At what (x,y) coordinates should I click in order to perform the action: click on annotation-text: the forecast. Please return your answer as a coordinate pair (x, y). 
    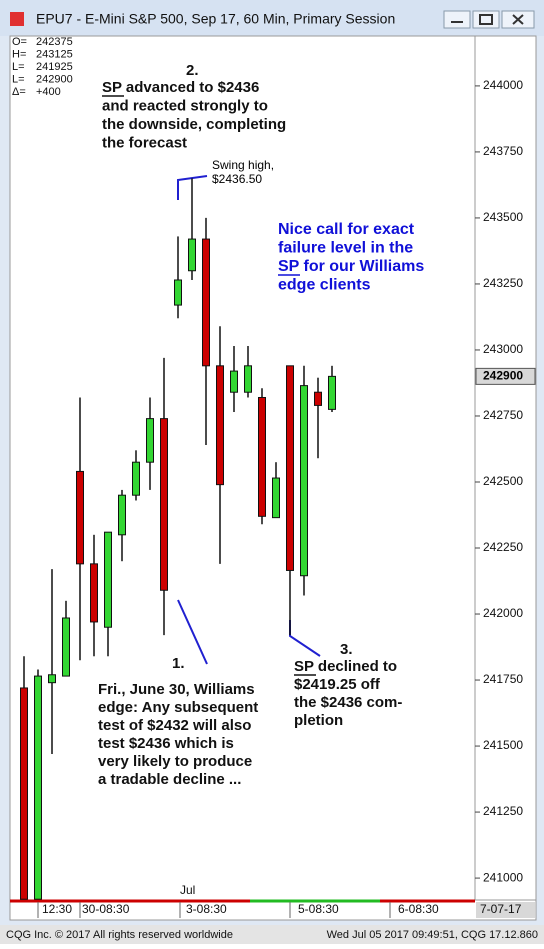
    Looking at the image, I should click on (144, 142).